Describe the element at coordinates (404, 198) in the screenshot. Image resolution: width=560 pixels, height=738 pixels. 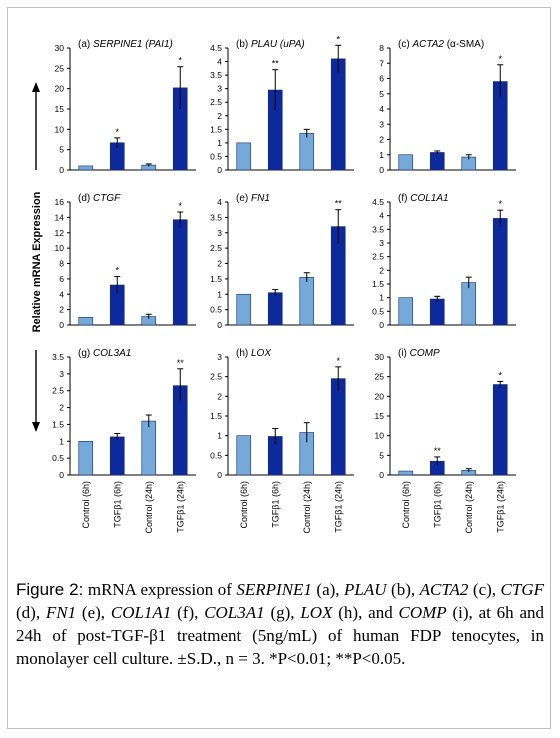
I see `chart-title-prefix: (f)` at that location.